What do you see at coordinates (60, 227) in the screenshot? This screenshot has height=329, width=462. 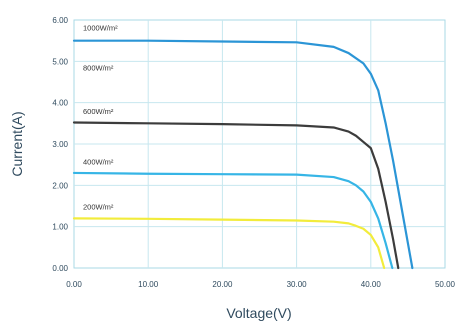 I see `y-tick-label: 1.00` at bounding box center [60, 227].